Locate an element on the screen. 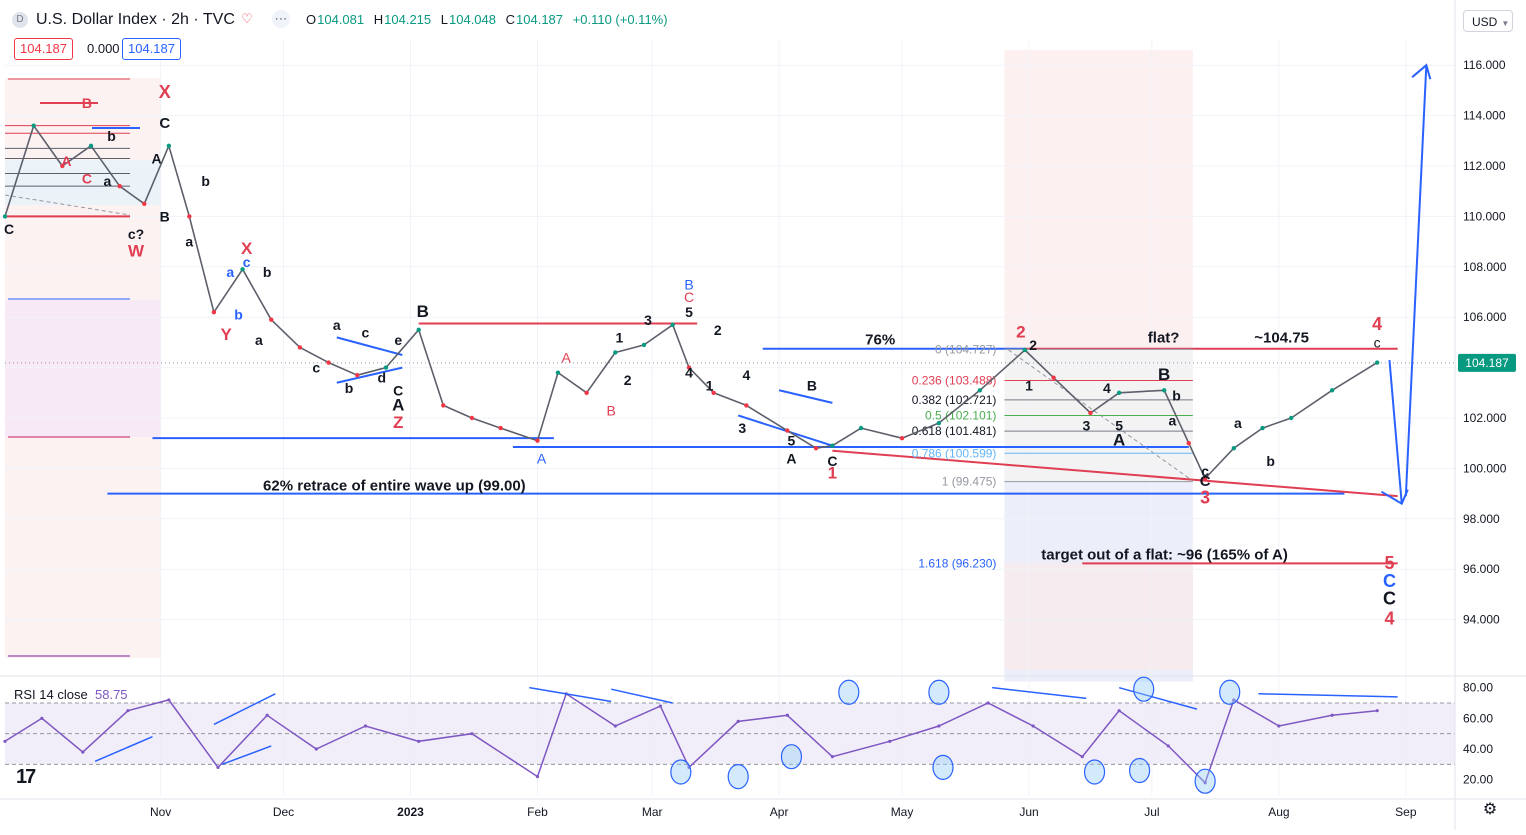  price-axis-tick: 114.000 is located at coordinates (1484, 116).